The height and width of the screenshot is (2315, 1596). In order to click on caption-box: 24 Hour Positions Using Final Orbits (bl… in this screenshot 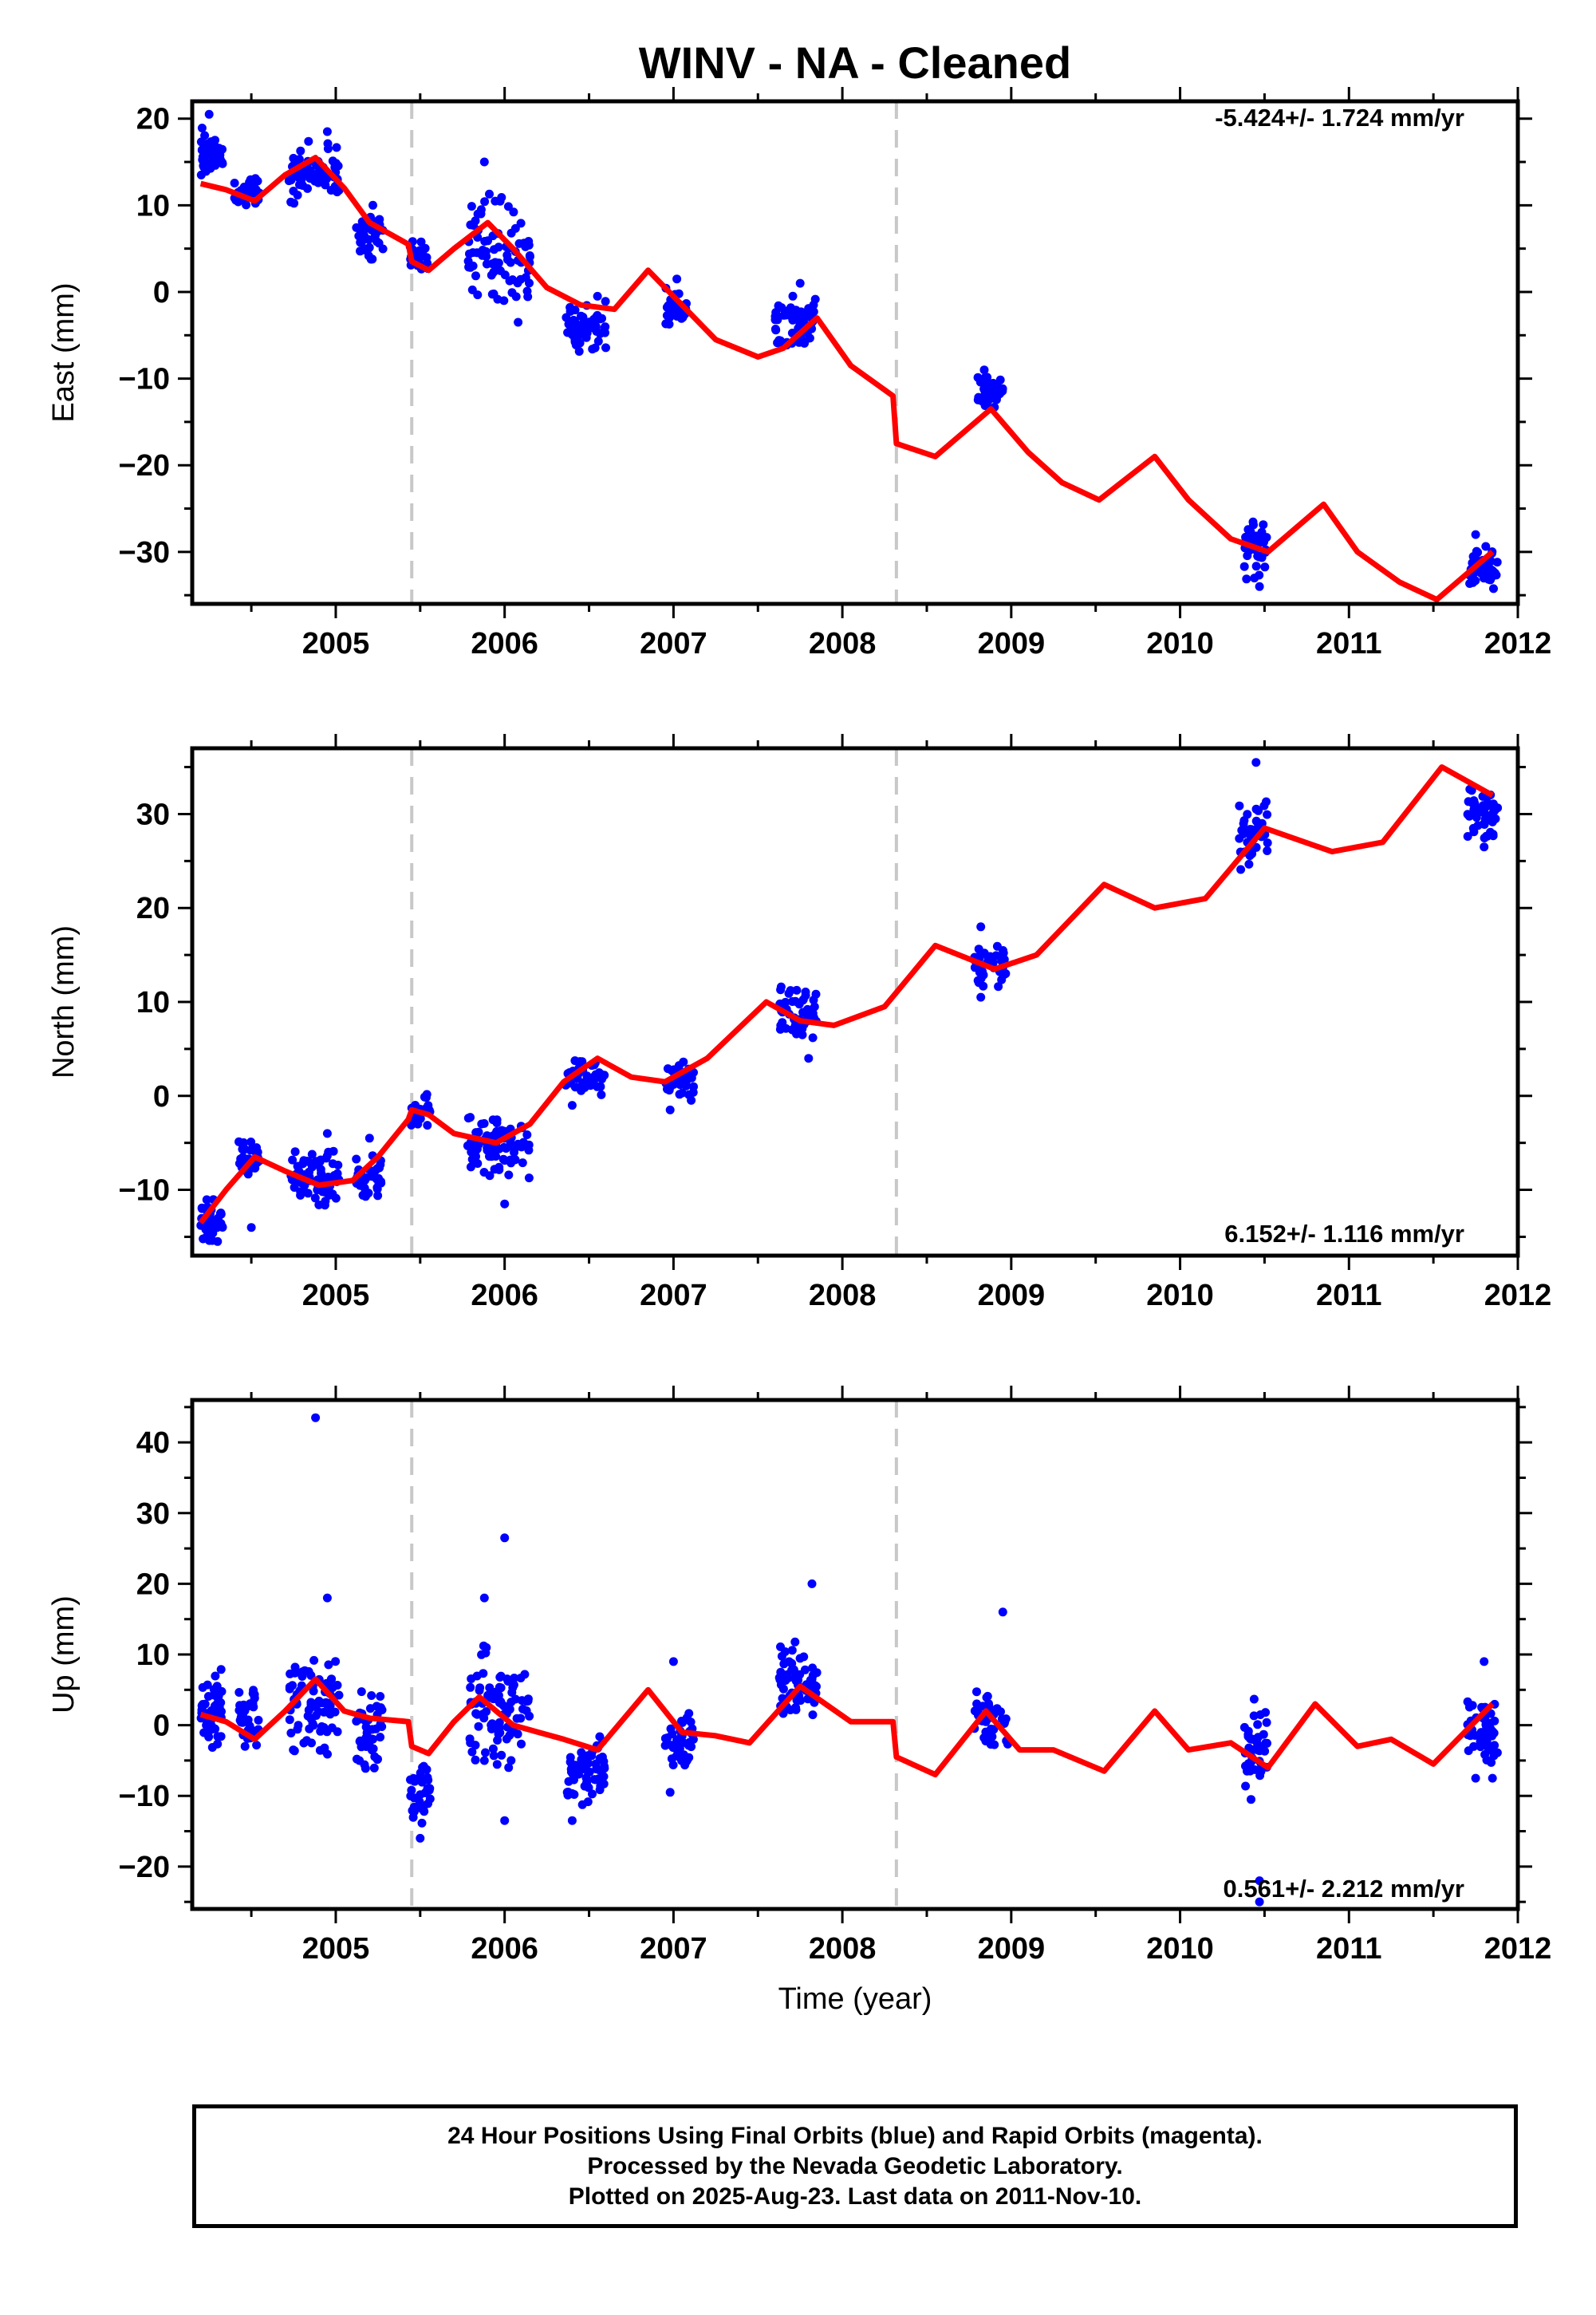, I will do `click(855, 2166)`.